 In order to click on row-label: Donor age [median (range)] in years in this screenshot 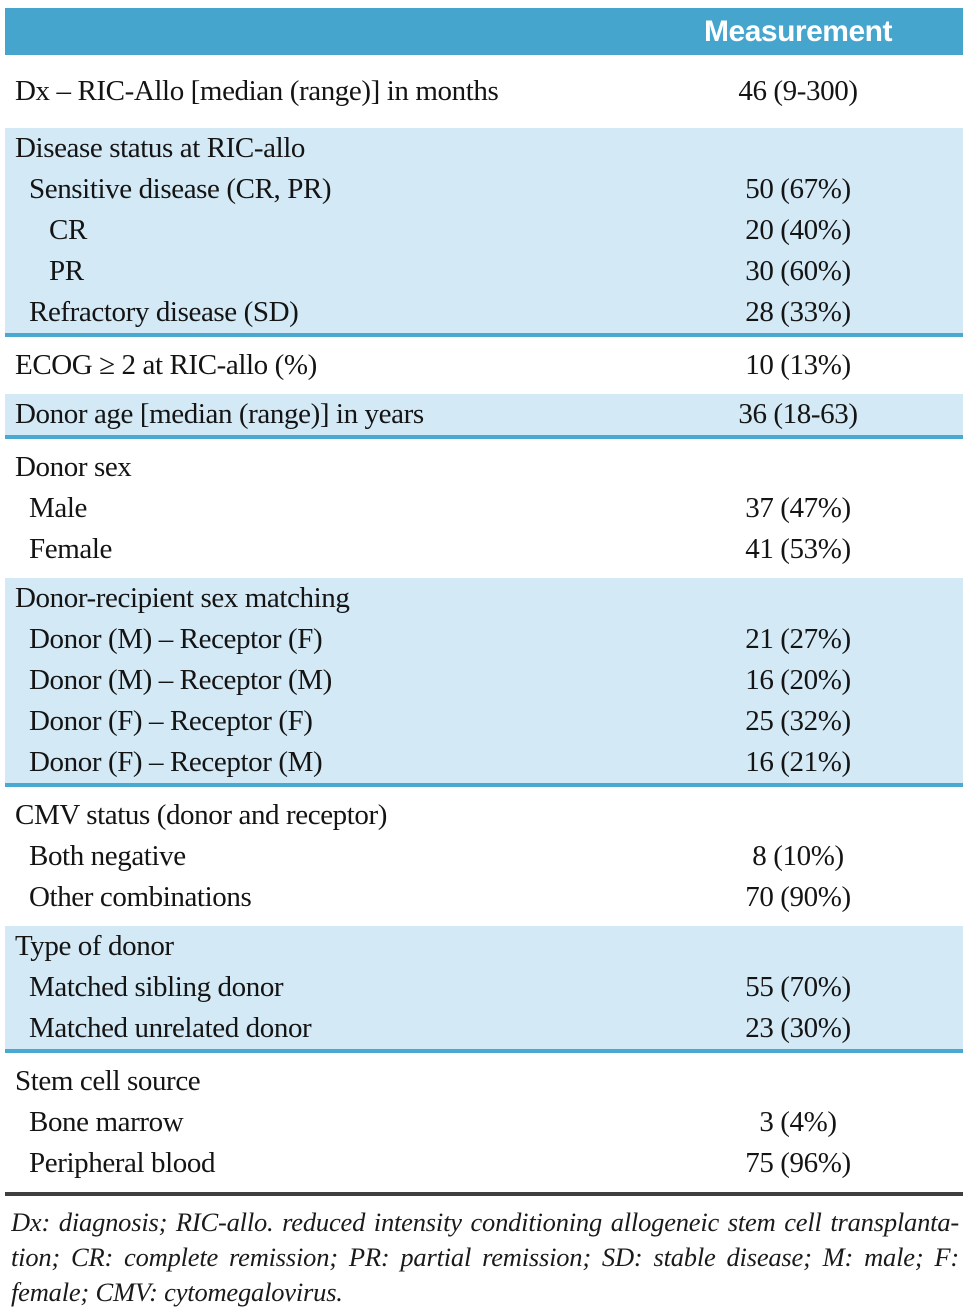, I will do `click(219, 414)`.